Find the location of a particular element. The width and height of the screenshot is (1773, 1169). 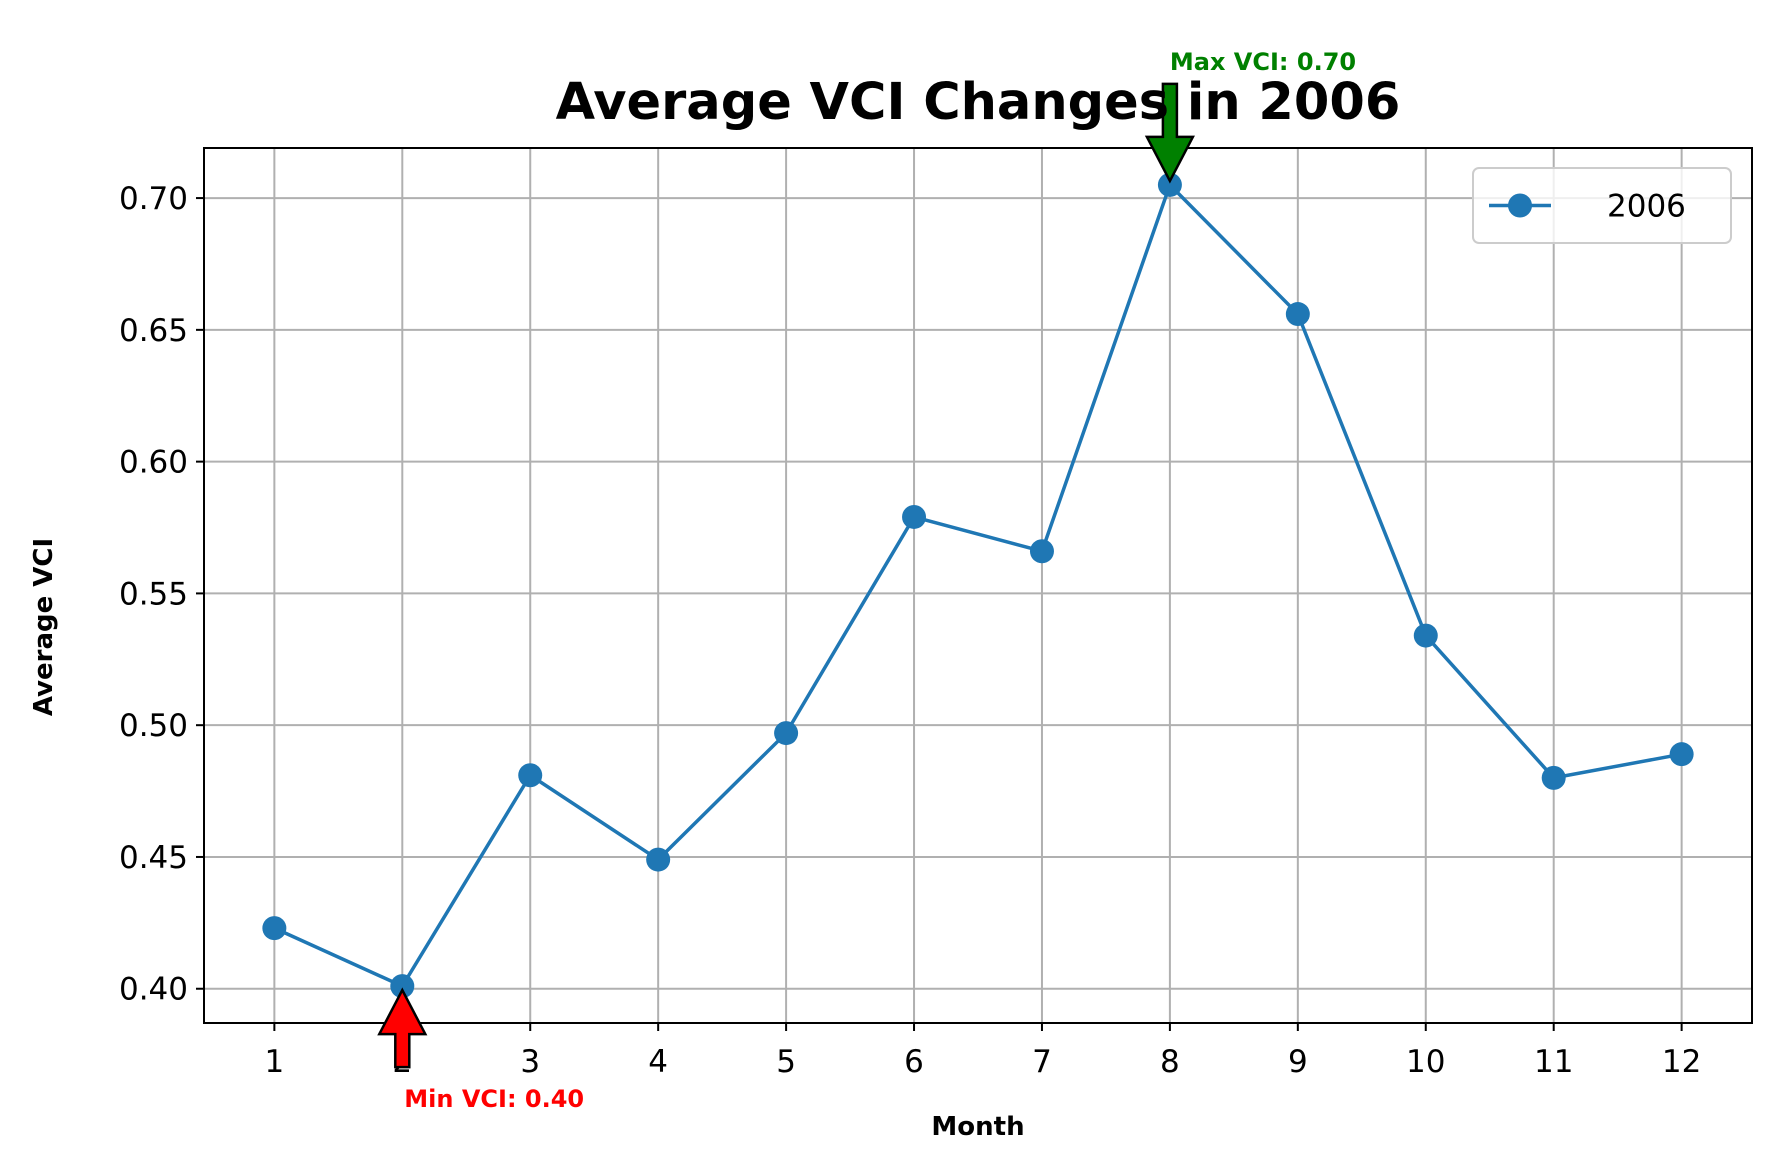

x-tick-label: 9 is located at coordinates (1298, 1062).